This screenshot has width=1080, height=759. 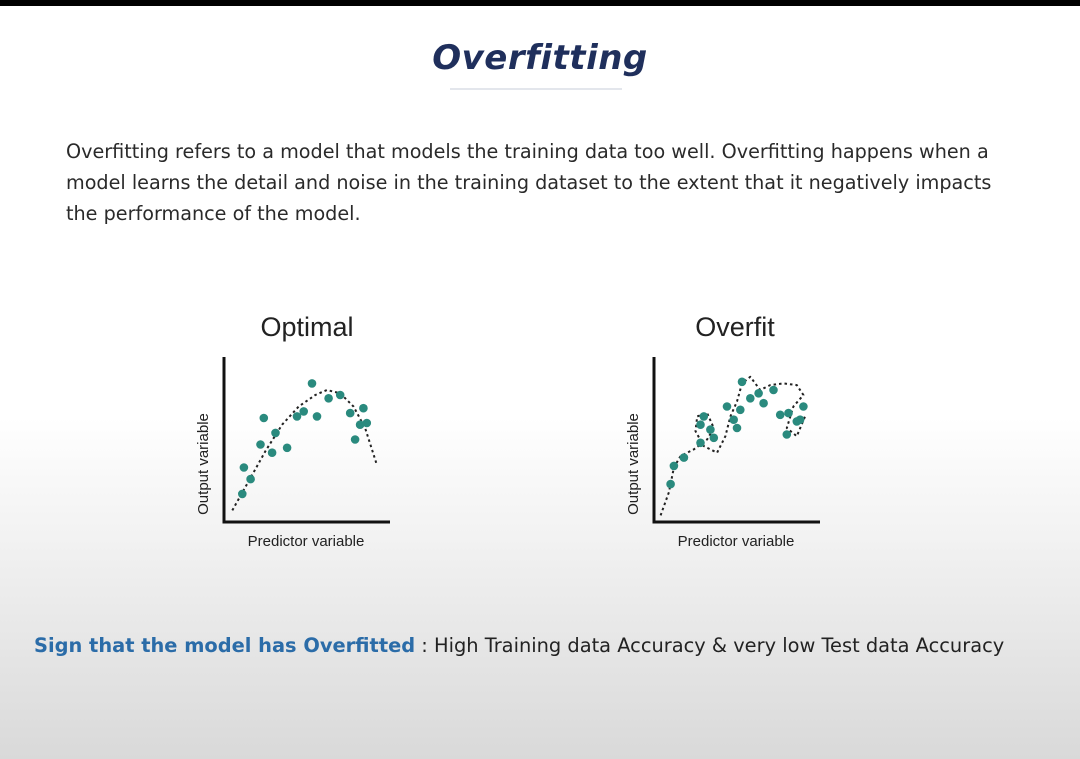 I want to click on optimal-fit-line, so click(x=304, y=450).